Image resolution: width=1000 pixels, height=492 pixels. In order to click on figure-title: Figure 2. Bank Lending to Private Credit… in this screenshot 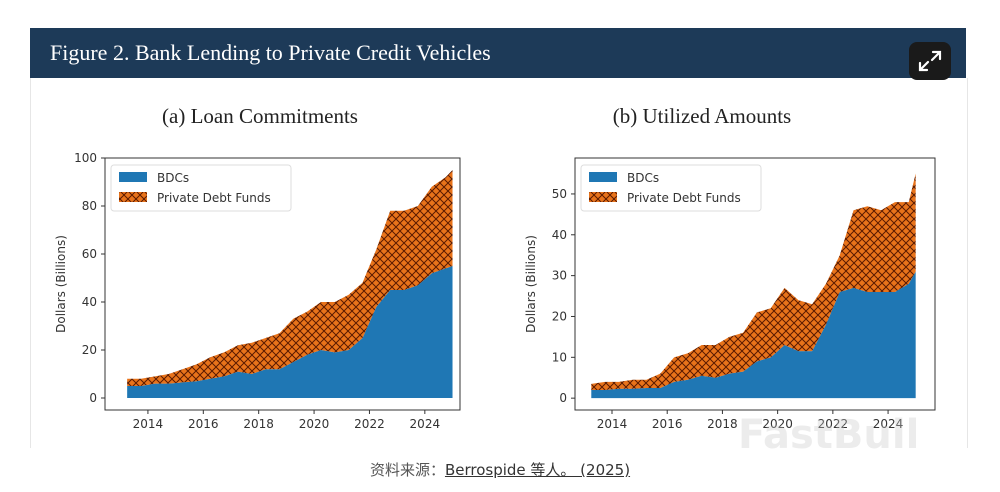, I will do `click(270, 52)`.